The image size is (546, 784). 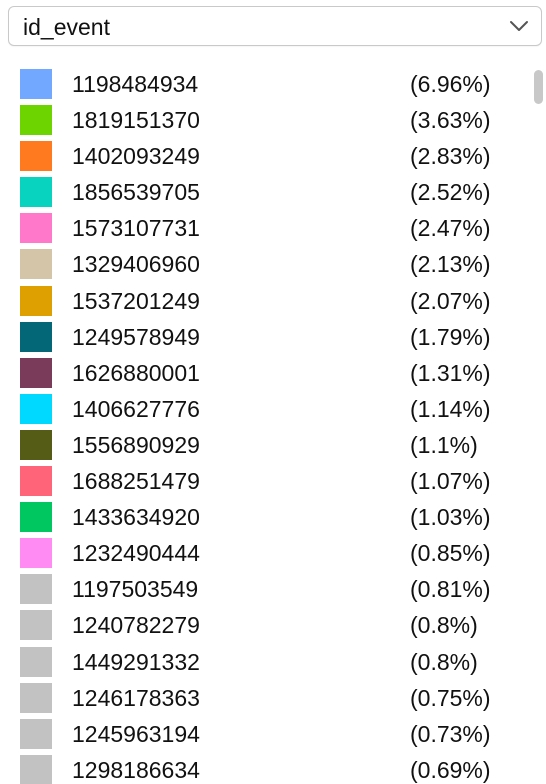 I want to click on legend-item-label: 1249578949, so click(x=136, y=336).